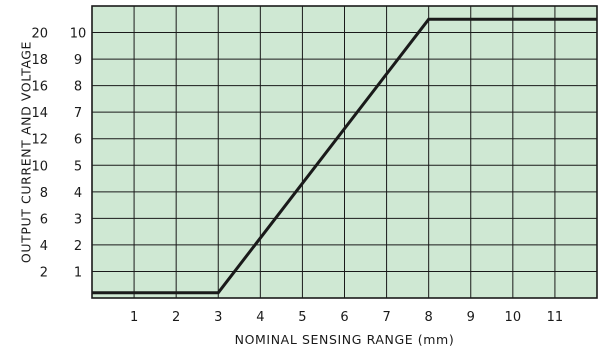  What do you see at coordinates (78, 140) in the screenshot?
I see `y-tick-label-voltage: 6` at bounding box center [78, 140].